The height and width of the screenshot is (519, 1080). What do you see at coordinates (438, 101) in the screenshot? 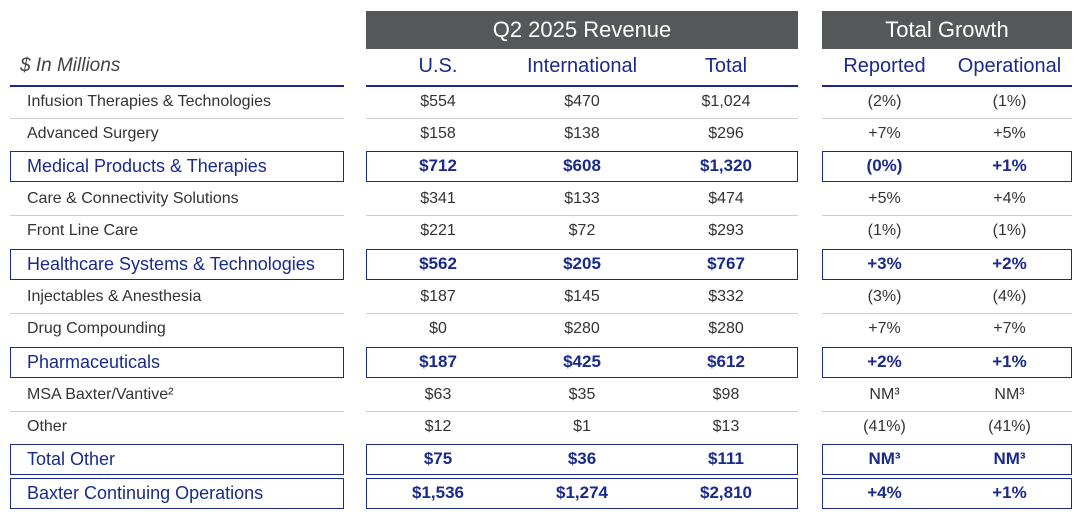
I see `cell-us: $554` at bounding box center [438, 101].